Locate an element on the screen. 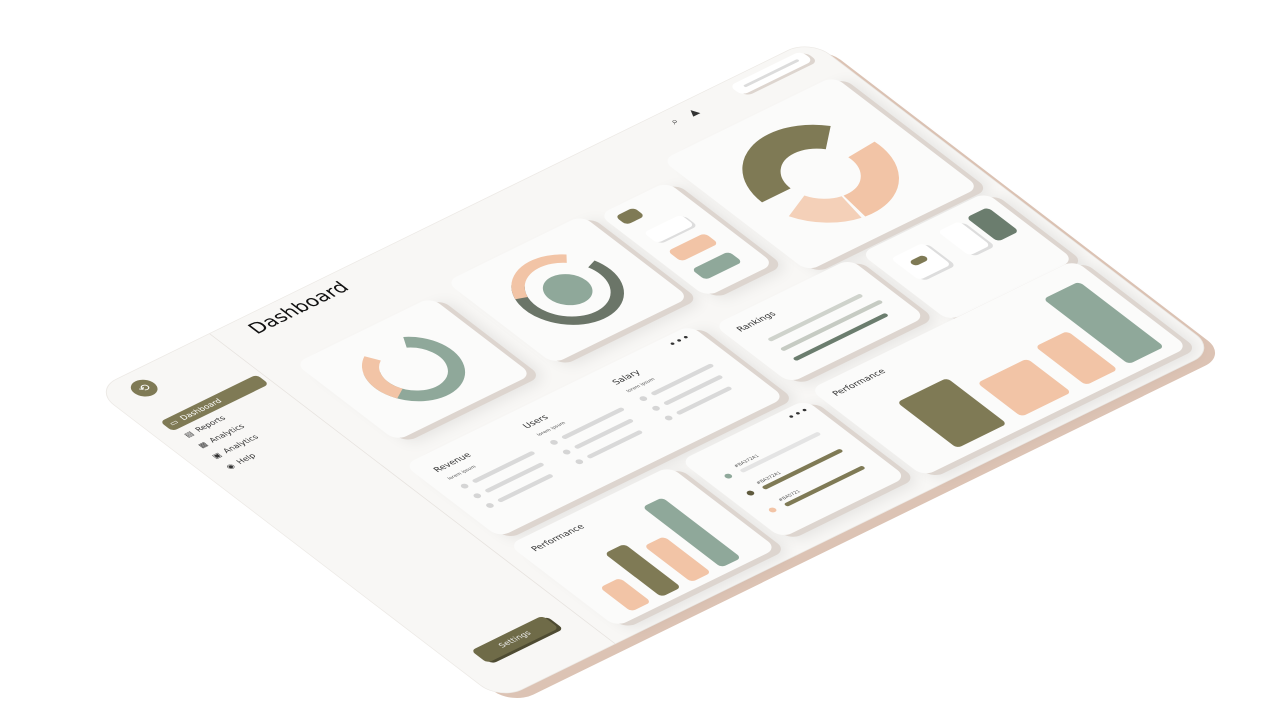 The image size is (1280, 720). ring-segment-dark is located at coordinates (568, 289).